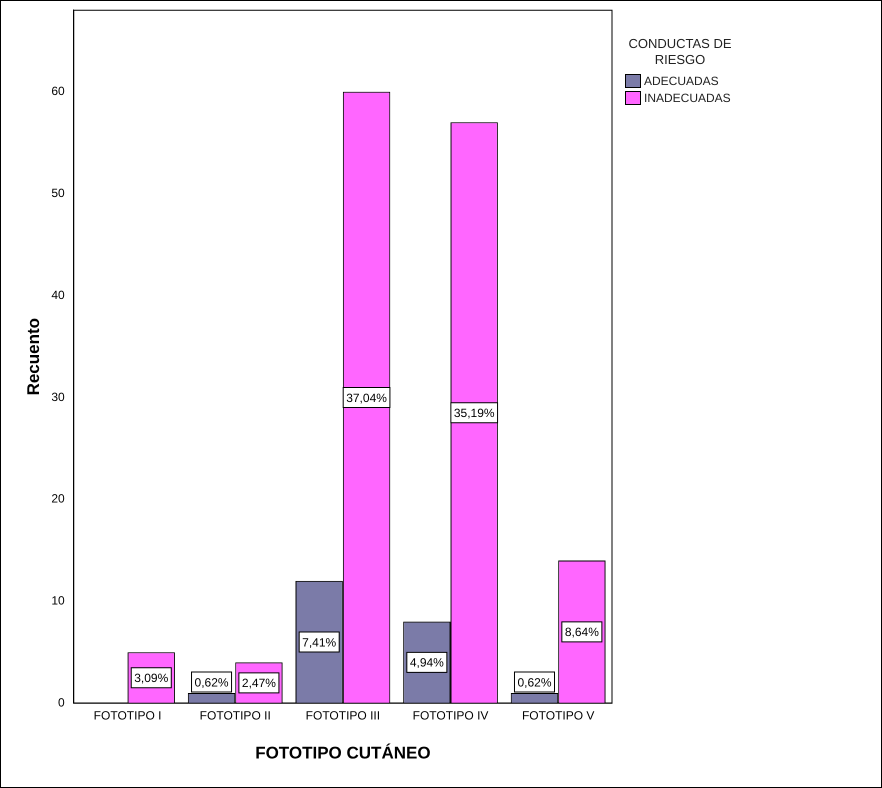  Describe the element at coordinates (680, 52) in the screenshot. I see `legend-title: CONDUCTAS DE RIESGO` at that location.